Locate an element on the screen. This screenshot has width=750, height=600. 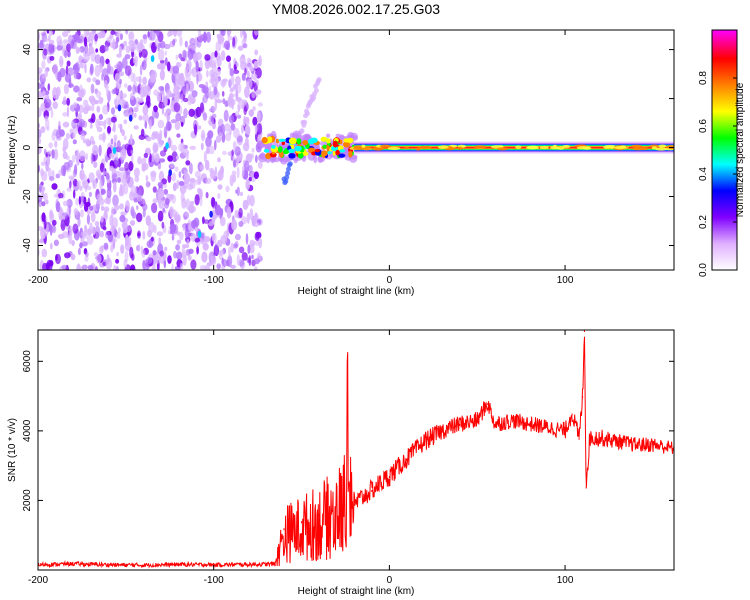
y-tick-label: 2000 is located at coordinates (27, 500).